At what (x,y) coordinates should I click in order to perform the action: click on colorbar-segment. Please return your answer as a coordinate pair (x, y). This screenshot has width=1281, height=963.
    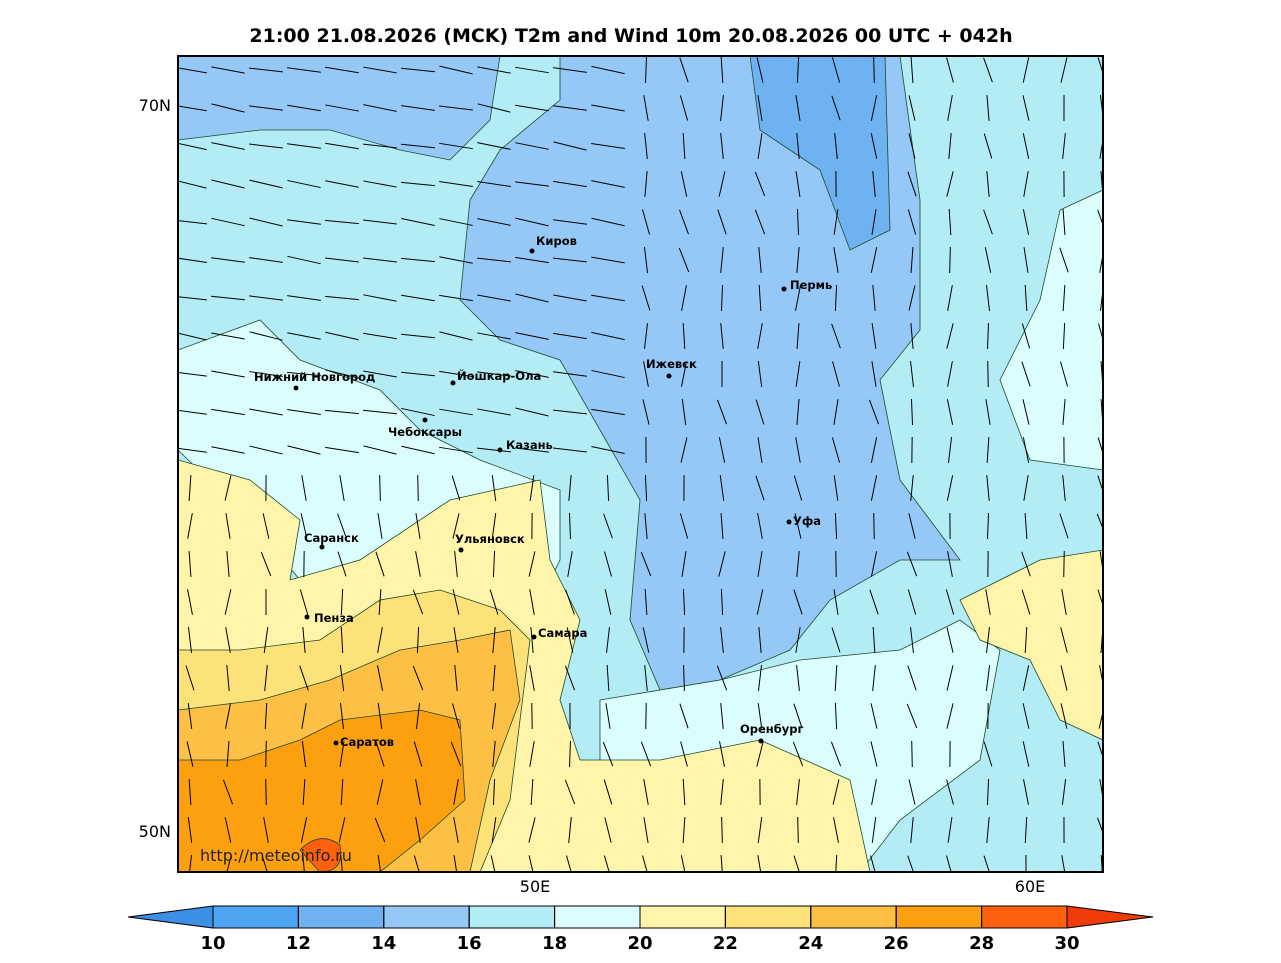
    Looking at the image, I should click on (426, 917).